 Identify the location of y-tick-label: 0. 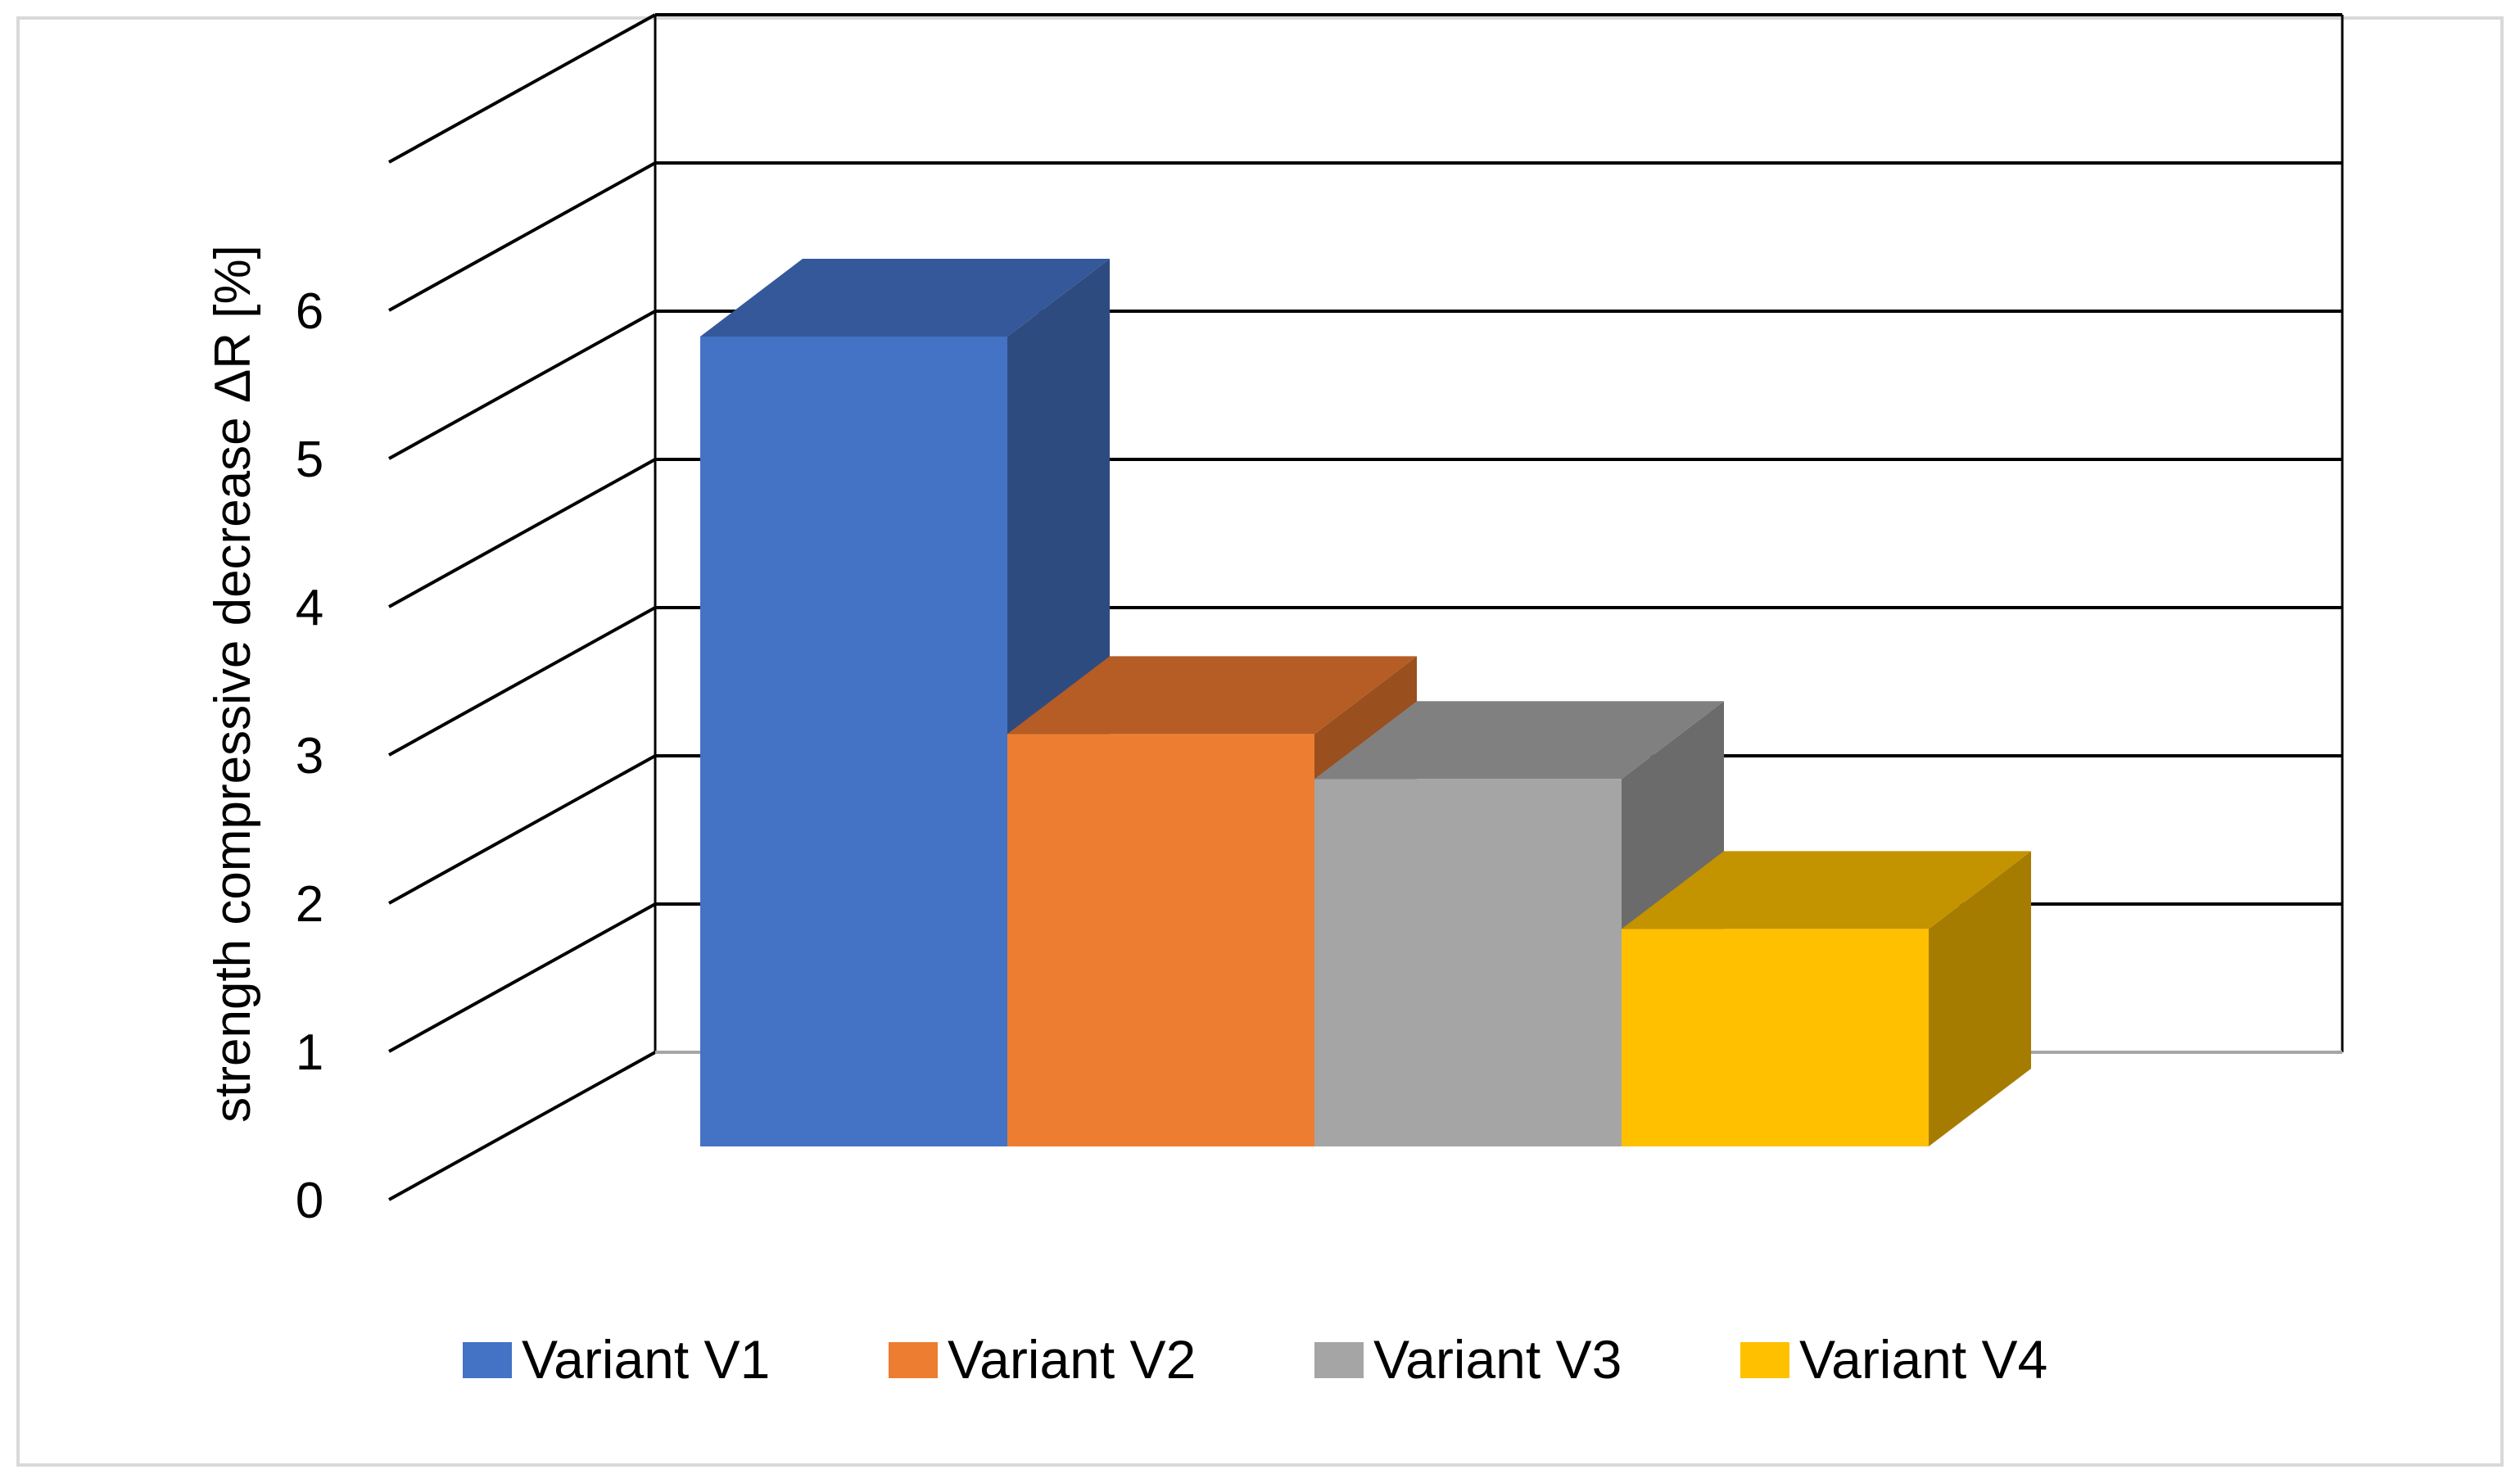
(309, 1201).